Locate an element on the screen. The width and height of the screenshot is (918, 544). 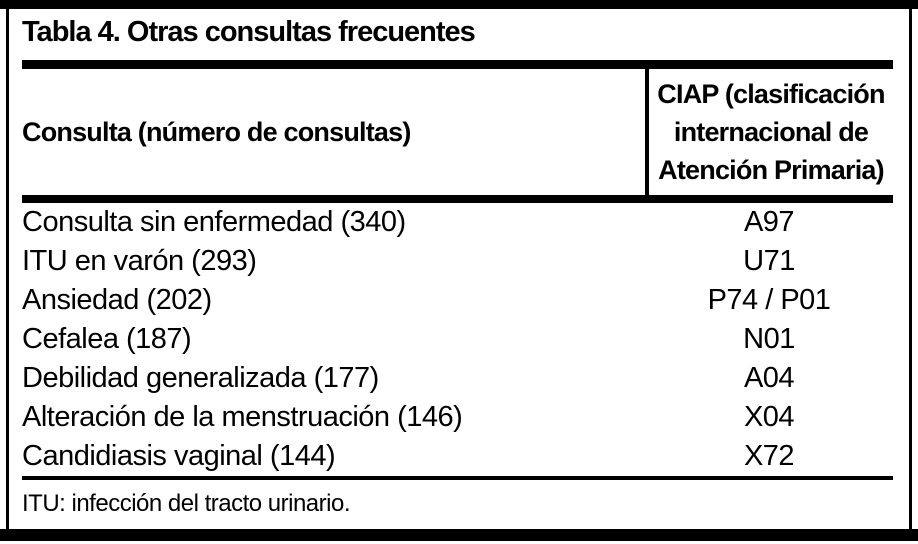
table-row: Alteración de la menstruación (146) X04 is located at coordinates (457, 417).